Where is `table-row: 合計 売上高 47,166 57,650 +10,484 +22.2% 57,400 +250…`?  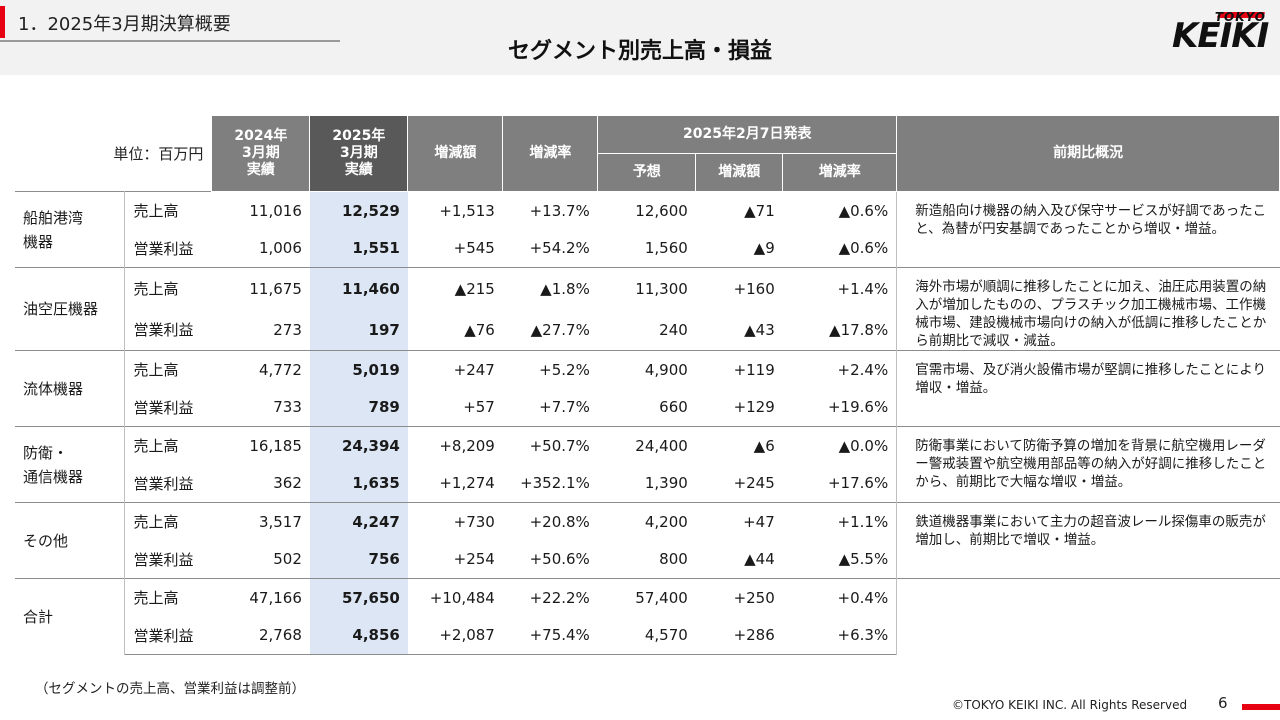
table-row: 合計 売上高 47,166 57,650 +10,484 +22.2% 57,400 +250… is located at coordinates (647, 616).